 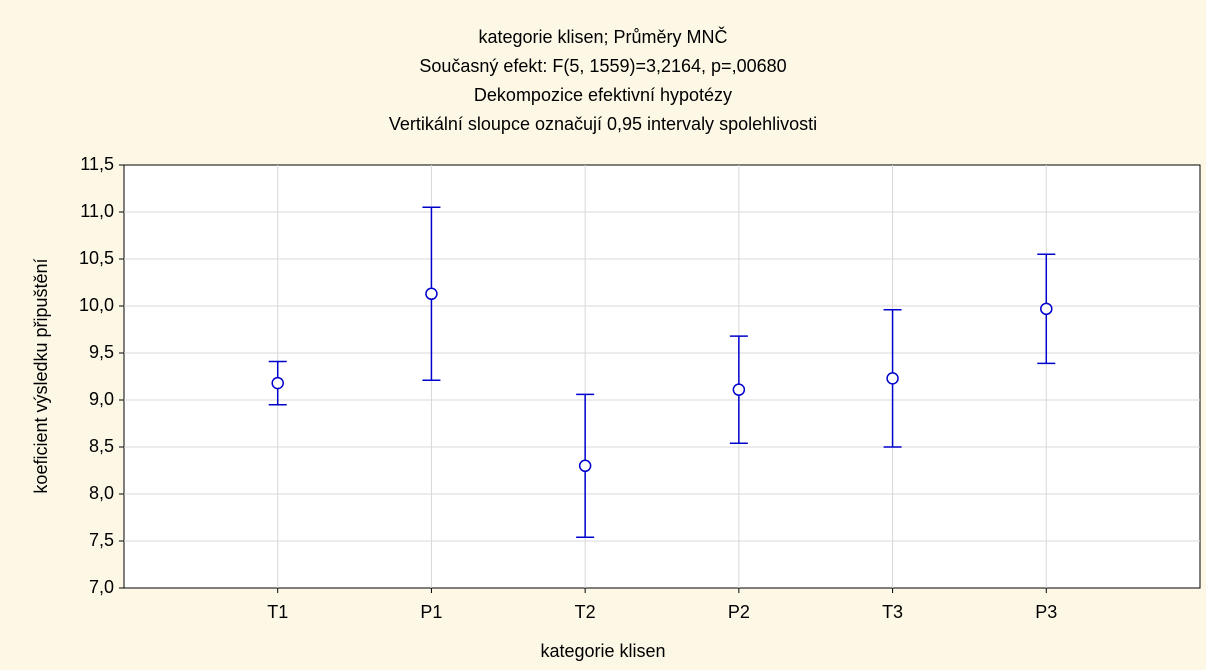 What do you see at coordinates (431, 612) in the screenshot?
I see `x-tick-label: P1` at bounding box center [431, 612].